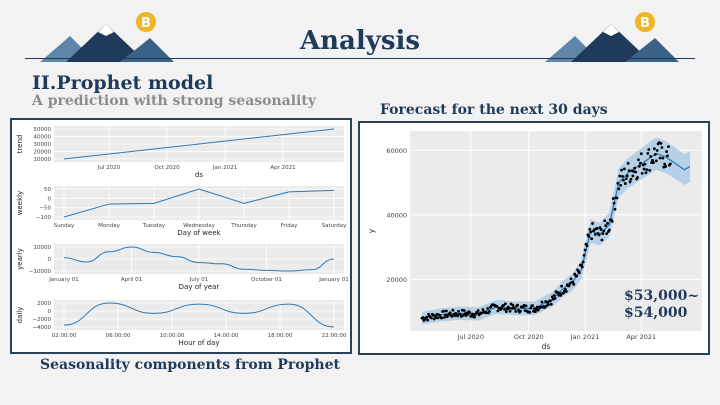 This screenshot has width=720, height=405. Describe the element at coordinates (123, 83) in the screenshot. I see `section-title: II.Prophet model` at that location.